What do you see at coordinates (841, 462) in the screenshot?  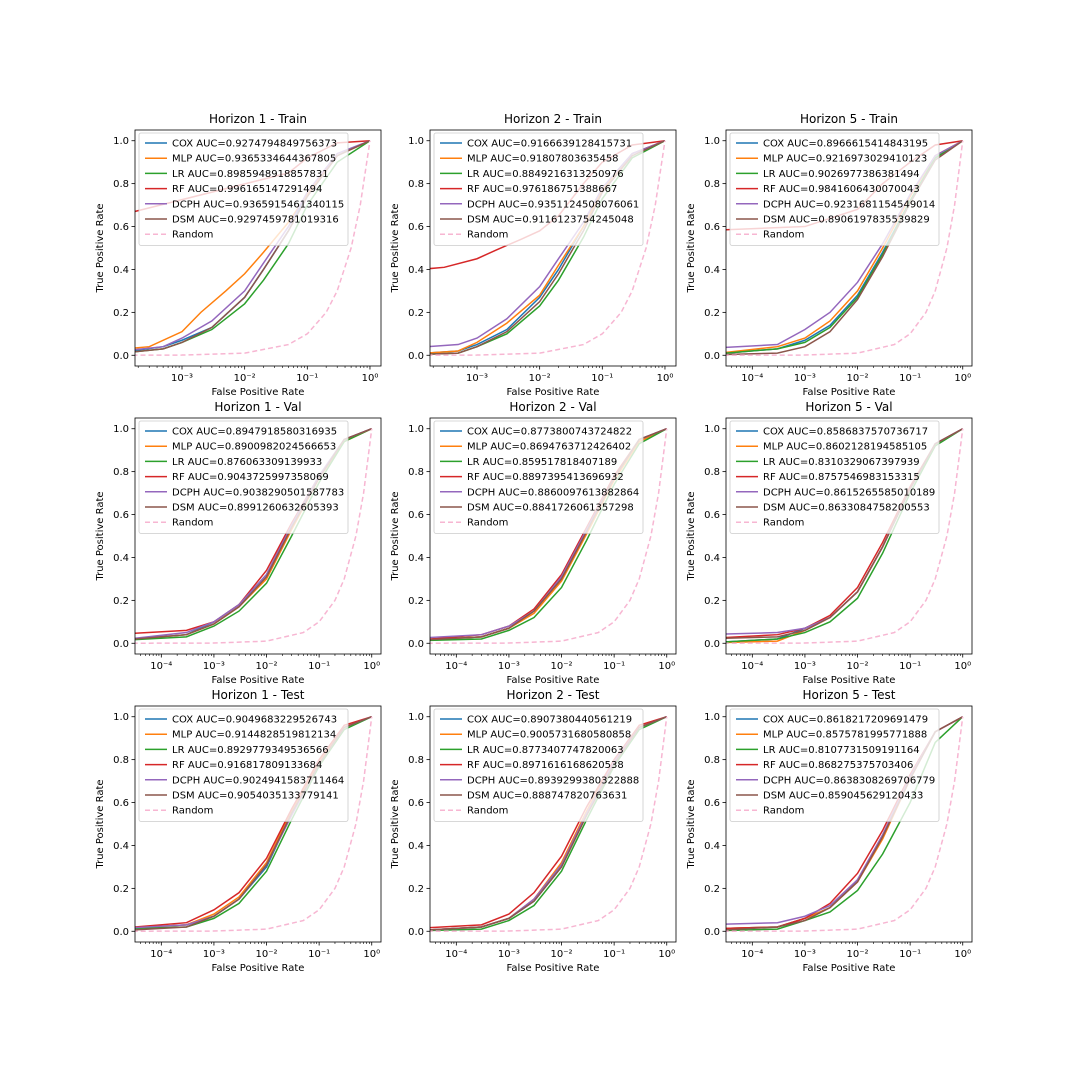 I see `legend-label: LR AUC=0.8310329067397939` at bounding box center [841, 462].